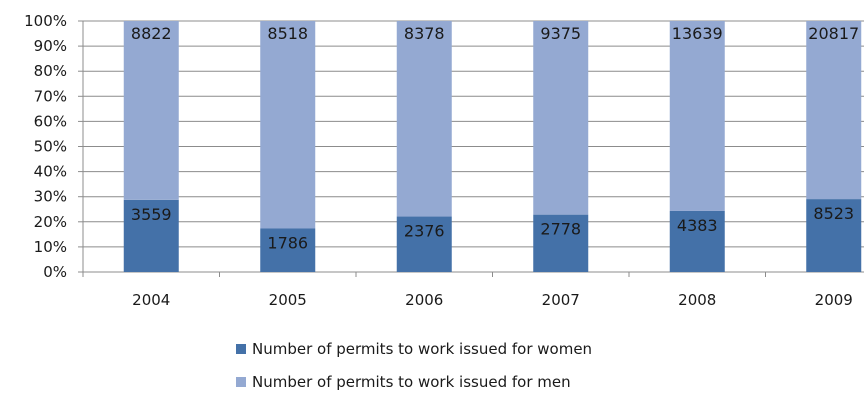 The image size is (864, 398). What do you see at coordinates (561, 243) in the screenshot?
I see `bar-women-2007` at bounding box center [561, 243].